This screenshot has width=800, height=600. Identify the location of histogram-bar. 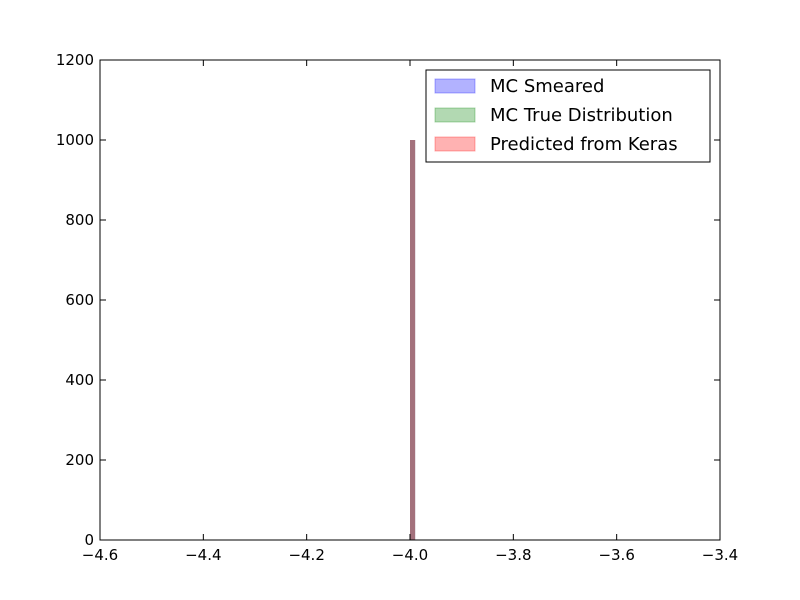
(413, 340).